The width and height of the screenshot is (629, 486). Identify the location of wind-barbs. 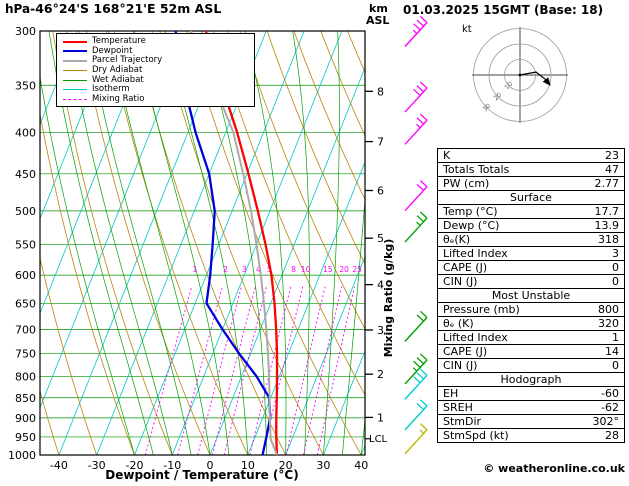
(416, 235).